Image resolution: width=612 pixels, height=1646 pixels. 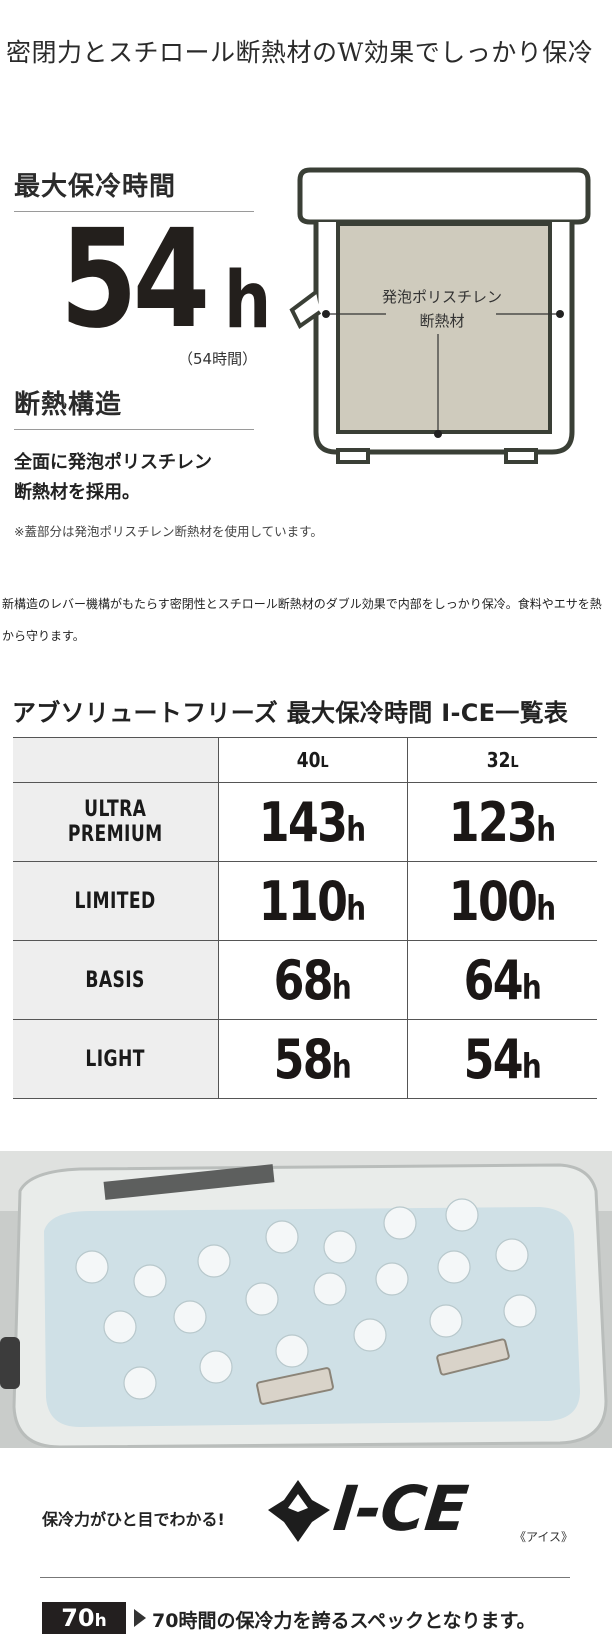 I want to click on insulation-description: 全面に発泡ポリスチレン 断熱材を採用。, so click(x=113, y=478).